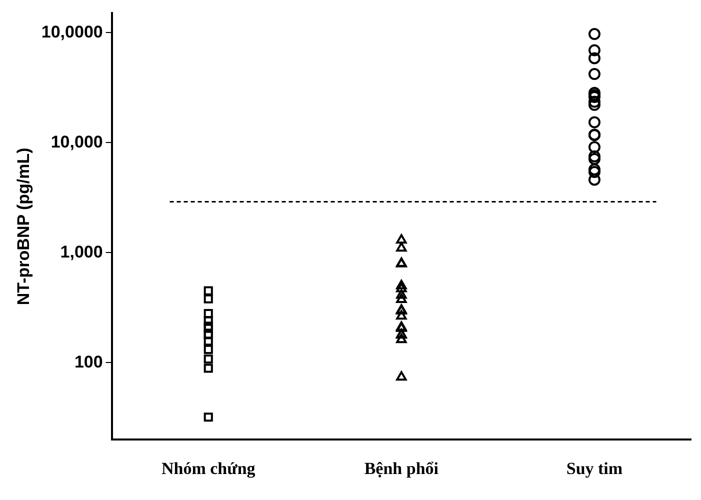 Image resolution: width=701 pixels, height=500 pixels. I want to click on y-tick-label: 10,000, so click(76, 142).